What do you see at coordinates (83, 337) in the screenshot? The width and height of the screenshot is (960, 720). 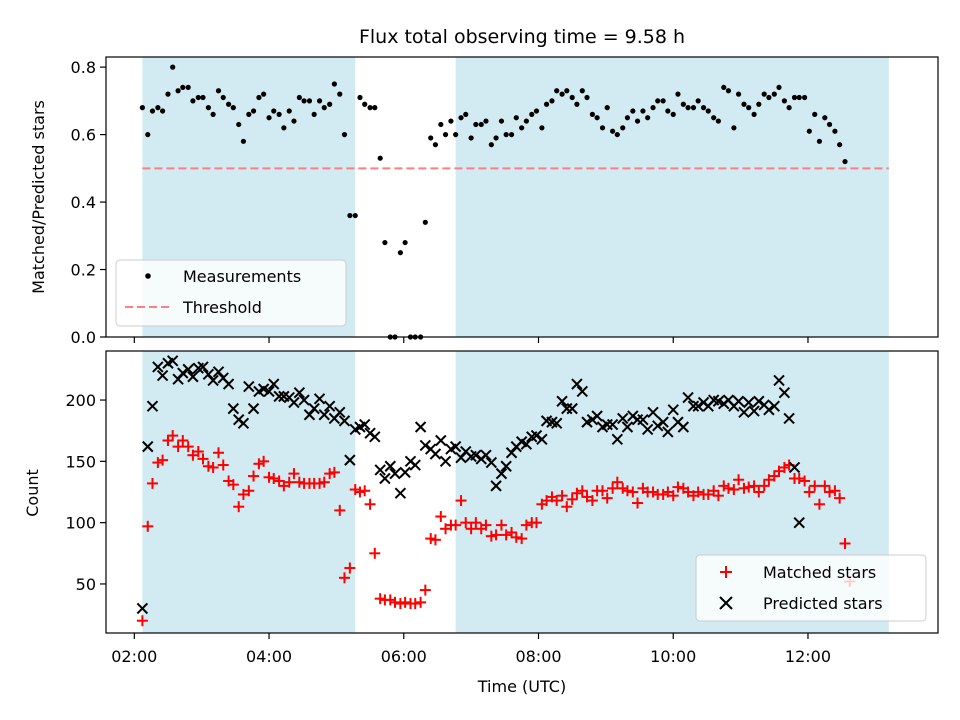 I see `top-y-tick-label: 0.0` at bounding box center [83, 337].